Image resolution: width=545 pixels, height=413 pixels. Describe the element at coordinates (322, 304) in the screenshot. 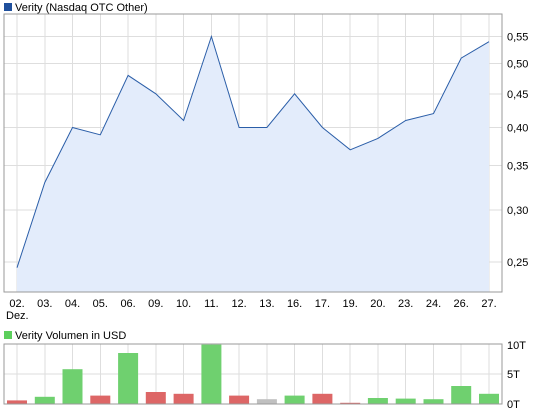

I see `x-tick-label: 17.` at that location.